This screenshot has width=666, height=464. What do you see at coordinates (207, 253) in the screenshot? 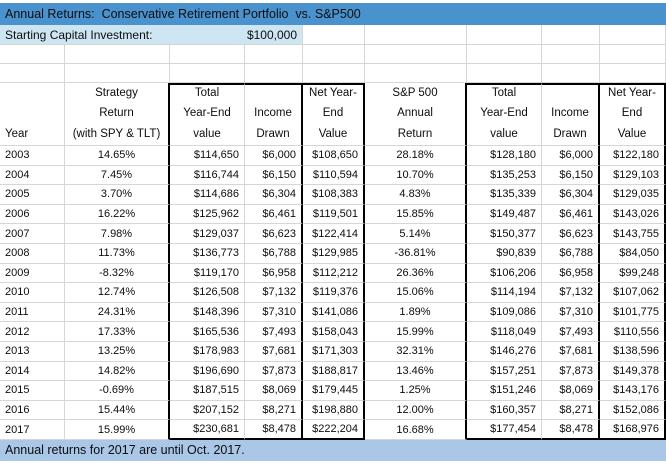
I see `table-cell: $136,773` at bounding box center [207, 253].